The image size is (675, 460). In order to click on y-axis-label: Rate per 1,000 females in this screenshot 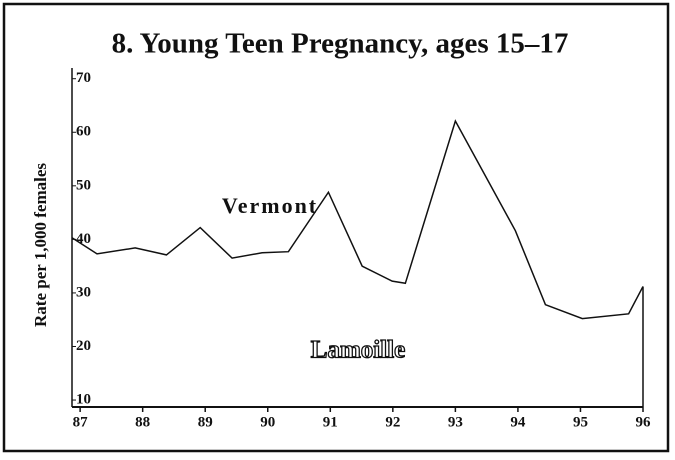, I will do `click(40, 245)`.